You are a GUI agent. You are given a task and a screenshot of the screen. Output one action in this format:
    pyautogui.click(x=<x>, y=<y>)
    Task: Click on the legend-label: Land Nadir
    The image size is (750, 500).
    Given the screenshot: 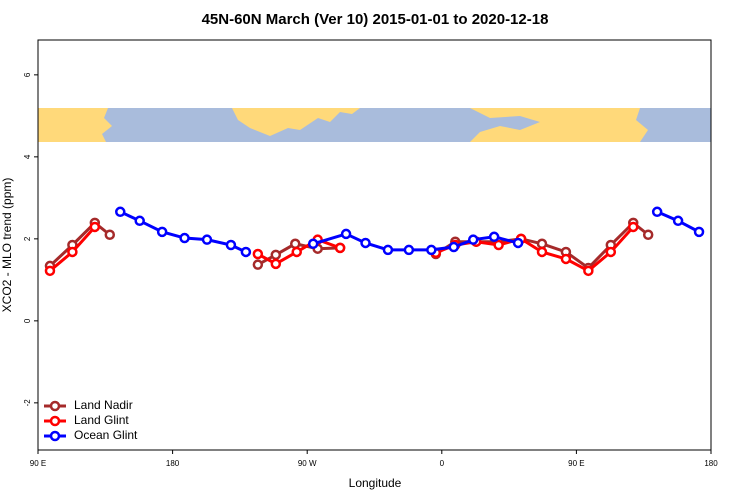 What is the action you would take?
    pyautogui.click(x=103, y=405)
    